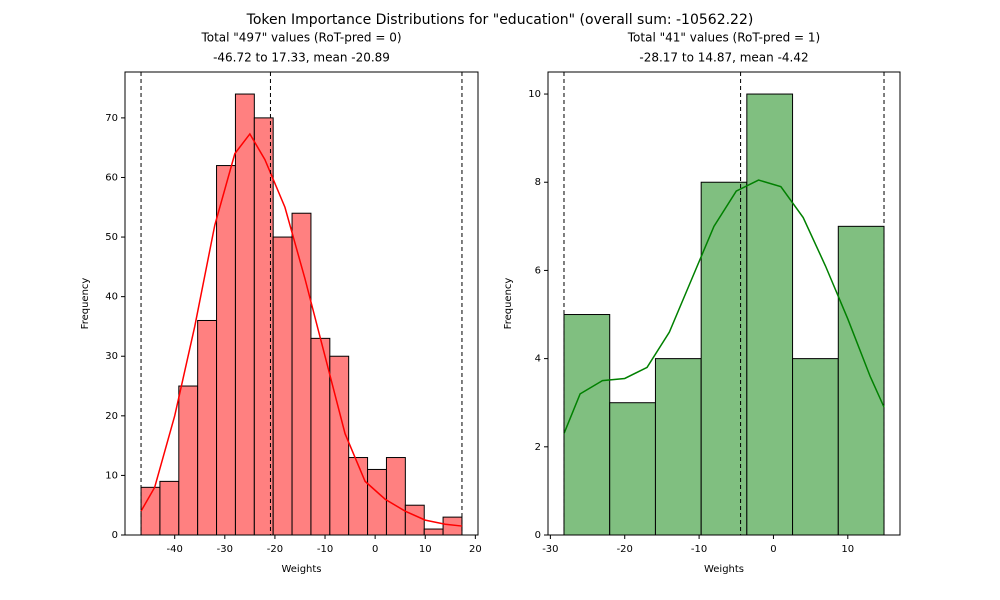 This screenshot has height=600, width=1000. Describe the element at coordinates (538, 182) in the screenshot. I see `y-tick-label: 8` at that location.